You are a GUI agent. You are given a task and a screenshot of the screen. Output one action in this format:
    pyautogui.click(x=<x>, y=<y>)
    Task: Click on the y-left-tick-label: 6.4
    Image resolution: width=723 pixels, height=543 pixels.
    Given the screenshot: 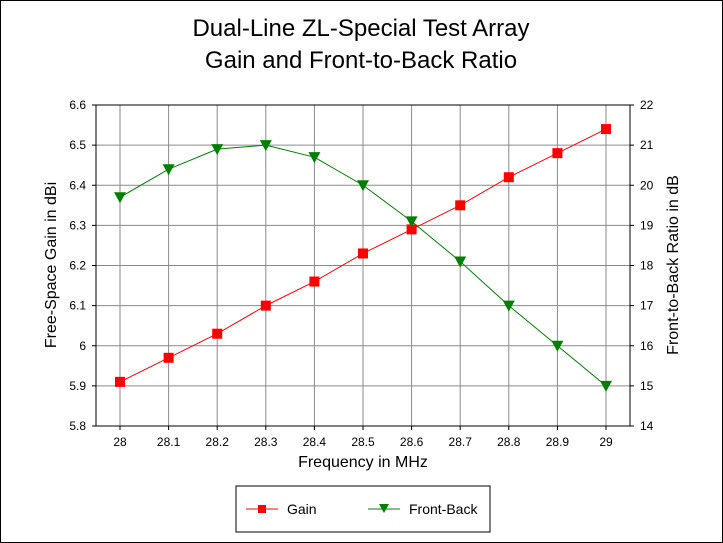 What is the action you would take?
    pyautogui.click(x=77, y=185)
    